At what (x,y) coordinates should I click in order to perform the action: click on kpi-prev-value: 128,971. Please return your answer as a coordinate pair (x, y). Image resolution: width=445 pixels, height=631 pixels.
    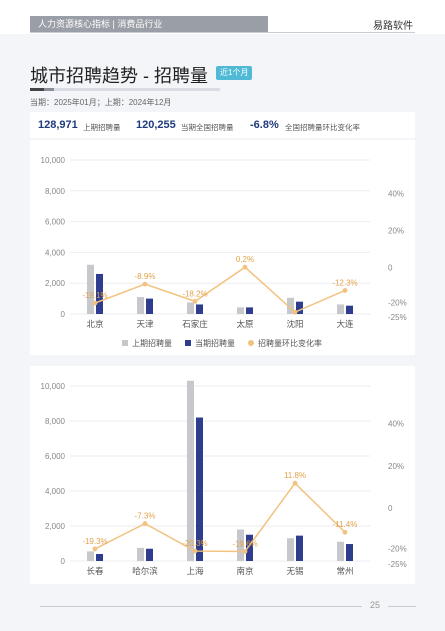
    Looking at the image, I should click on (58, 125).